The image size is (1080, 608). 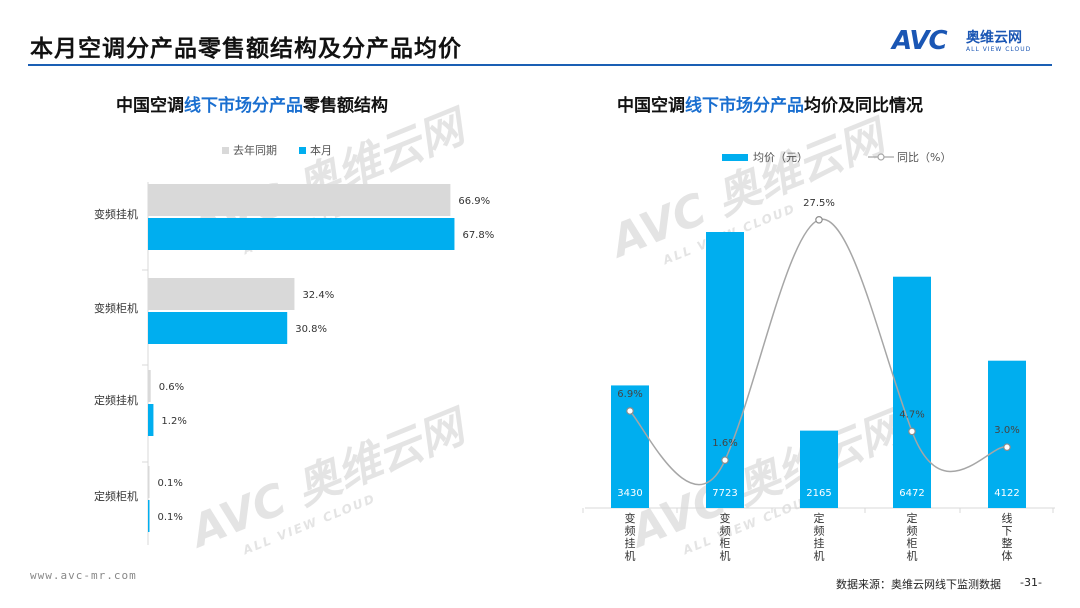 I want to click on price-data-label: 2165, so click(x=818, y=493).